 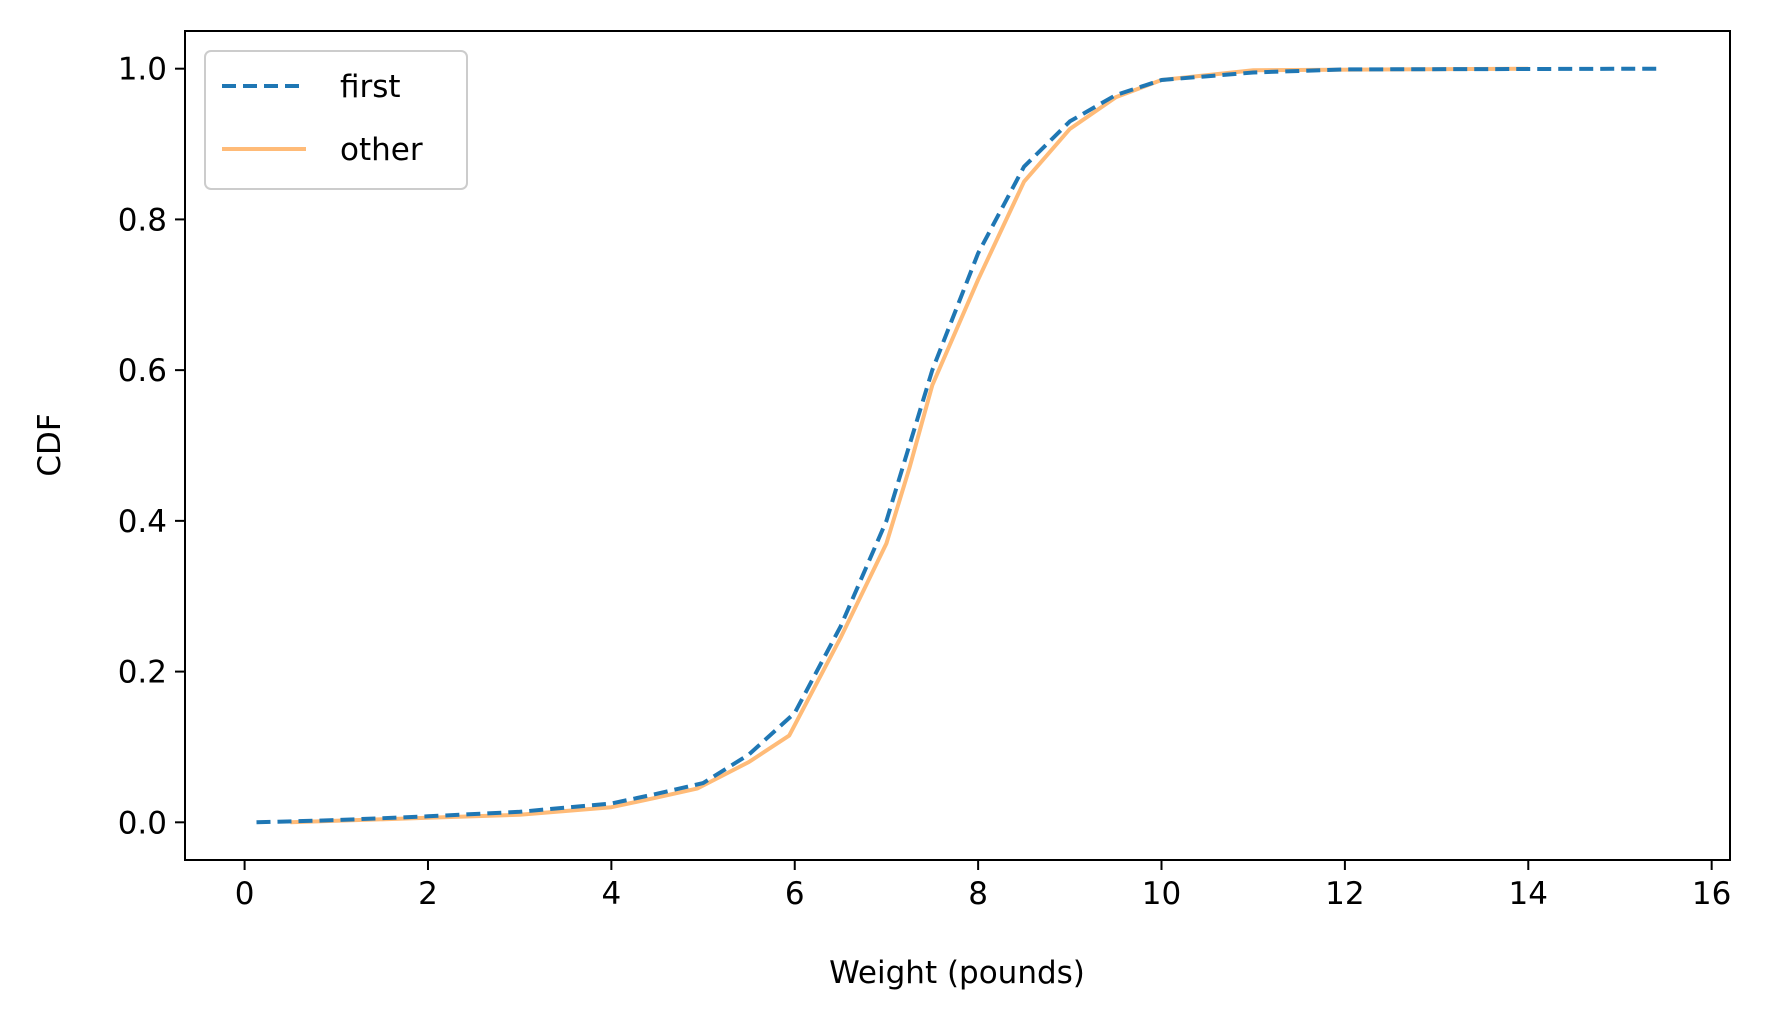 What do you see at coordinates (142, 220) in the screenshot?
I see `y-tick-label: 0.8` at bounding box center [142, 220].